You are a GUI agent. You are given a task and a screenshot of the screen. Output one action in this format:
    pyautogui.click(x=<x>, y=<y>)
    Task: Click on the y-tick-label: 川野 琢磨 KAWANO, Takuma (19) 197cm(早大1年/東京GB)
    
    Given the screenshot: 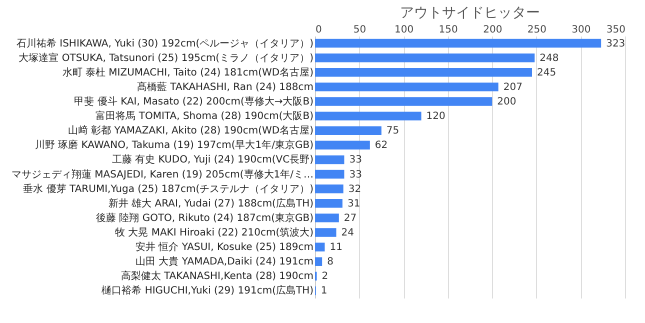 What is the action you would take?
    pyautogui.click(x=174, y=145)
    